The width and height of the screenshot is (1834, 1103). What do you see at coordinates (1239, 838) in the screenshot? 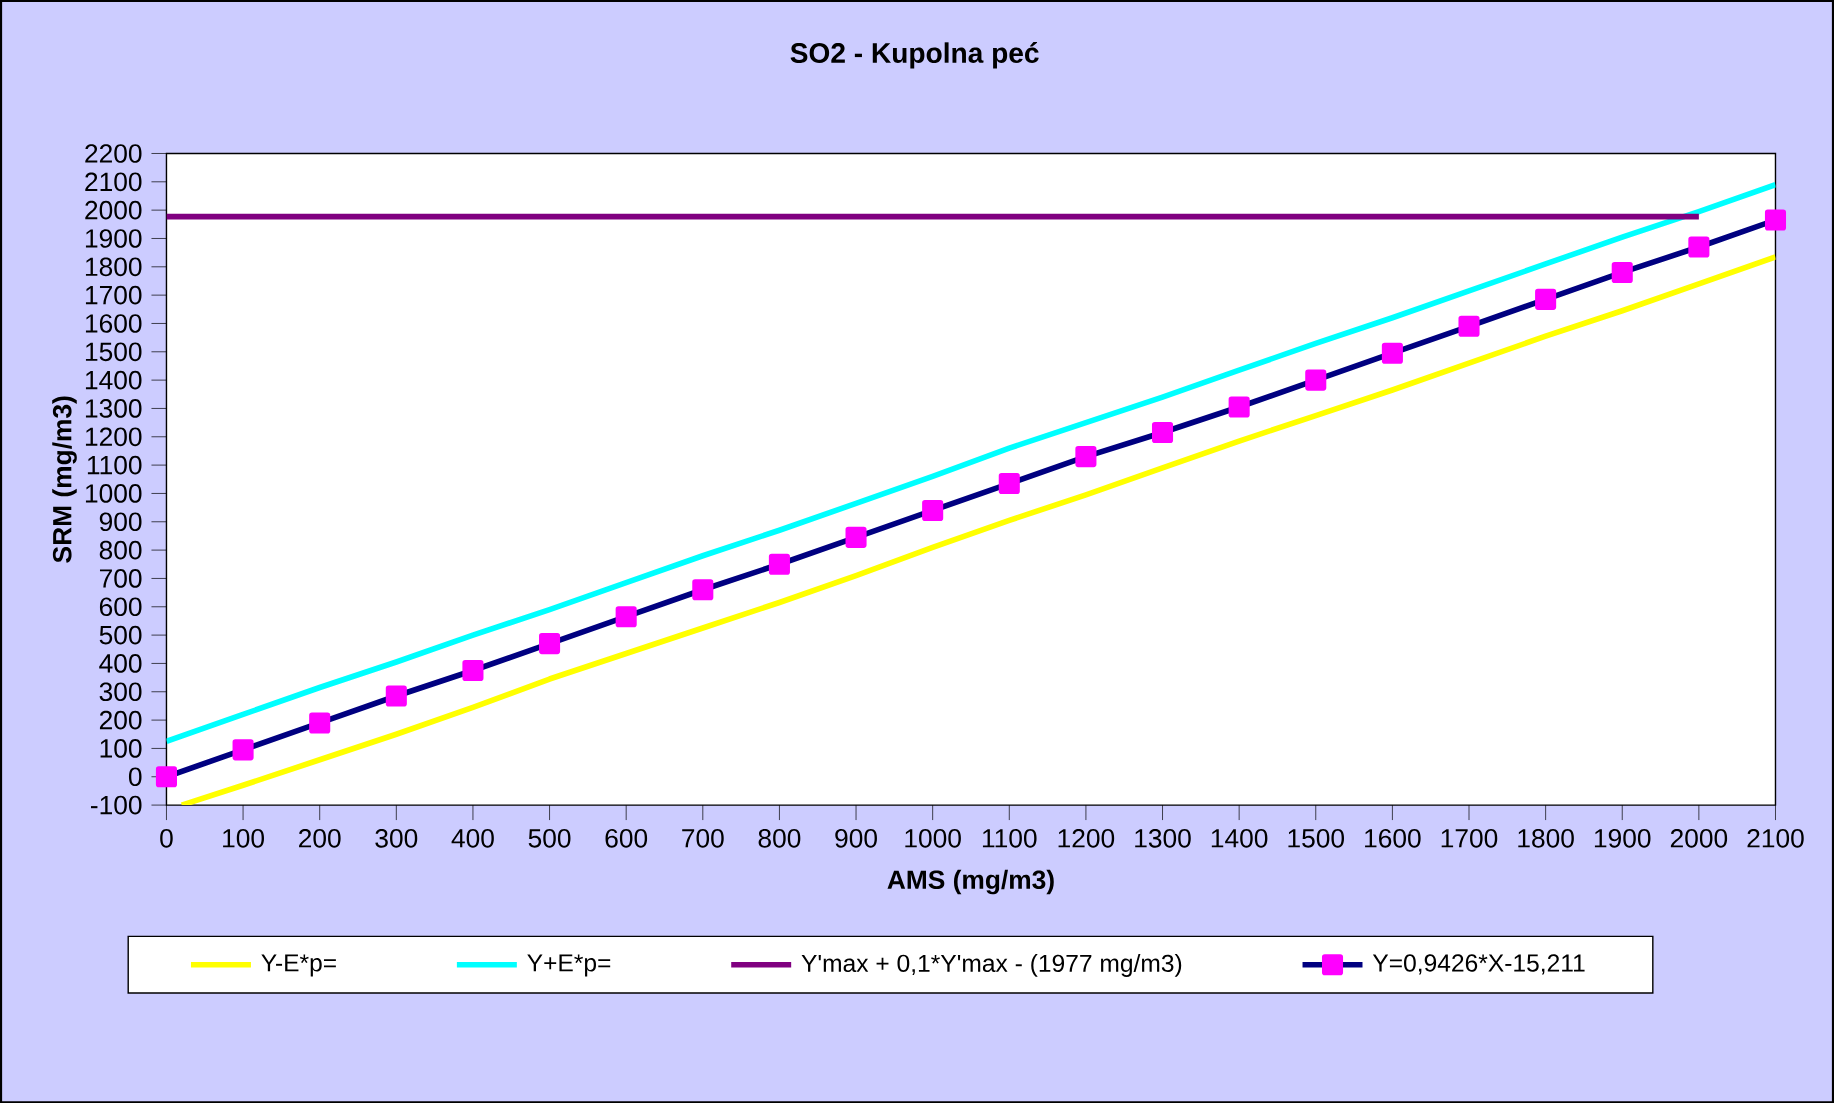
I see `x-tick-label: 1400` at bounding box center [1239, 838].